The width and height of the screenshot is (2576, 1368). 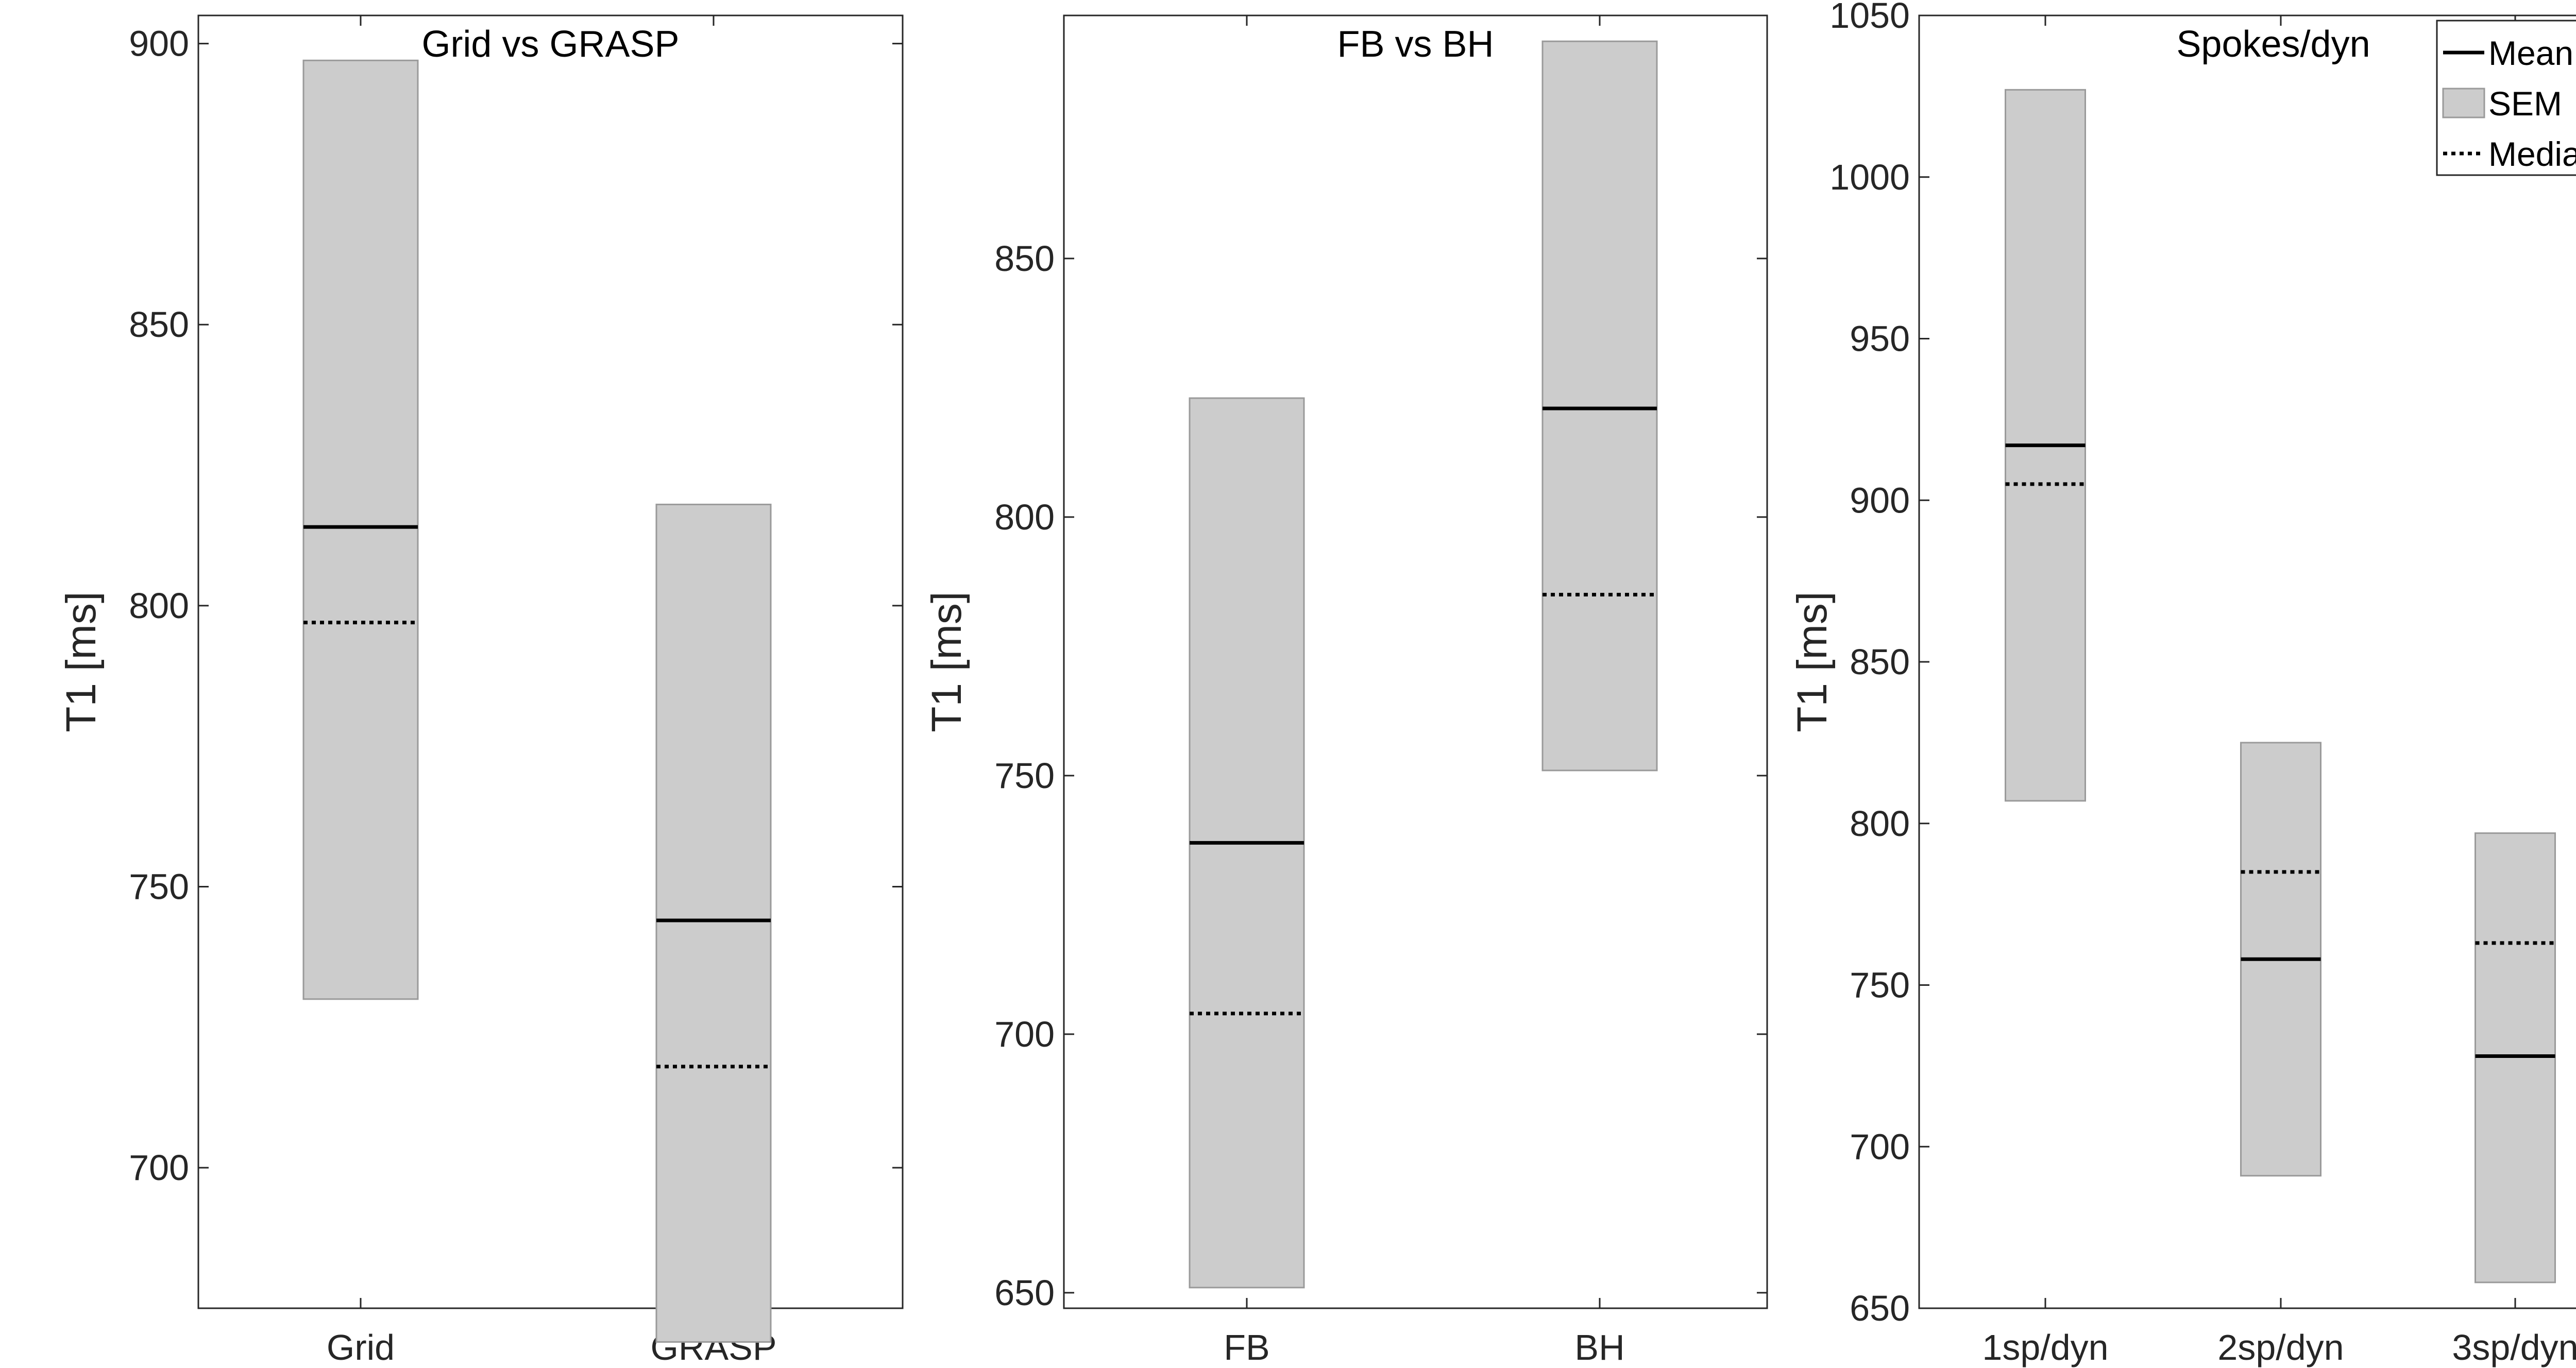 I want to click on x-tick-label: 3sp/dyn, so click(x=2514, y=1347).